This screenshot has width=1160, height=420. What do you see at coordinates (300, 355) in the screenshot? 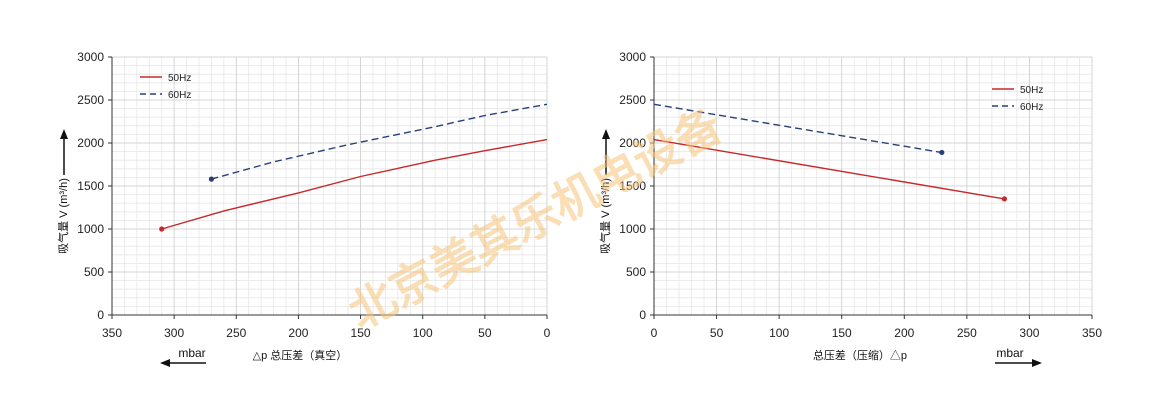
I see `x-axis-title: △p 总压差（真空）` at bounding box center [300, 355].